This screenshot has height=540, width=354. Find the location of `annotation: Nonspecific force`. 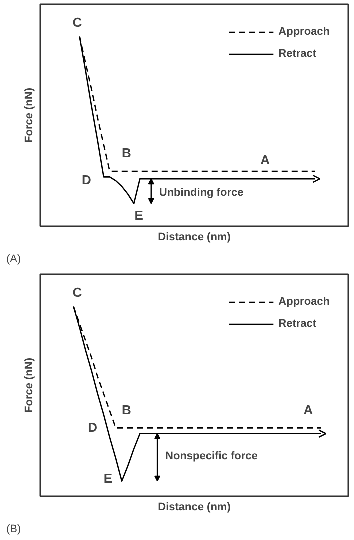

annotation: Nonspecific force is located at coordinates (212, 456).